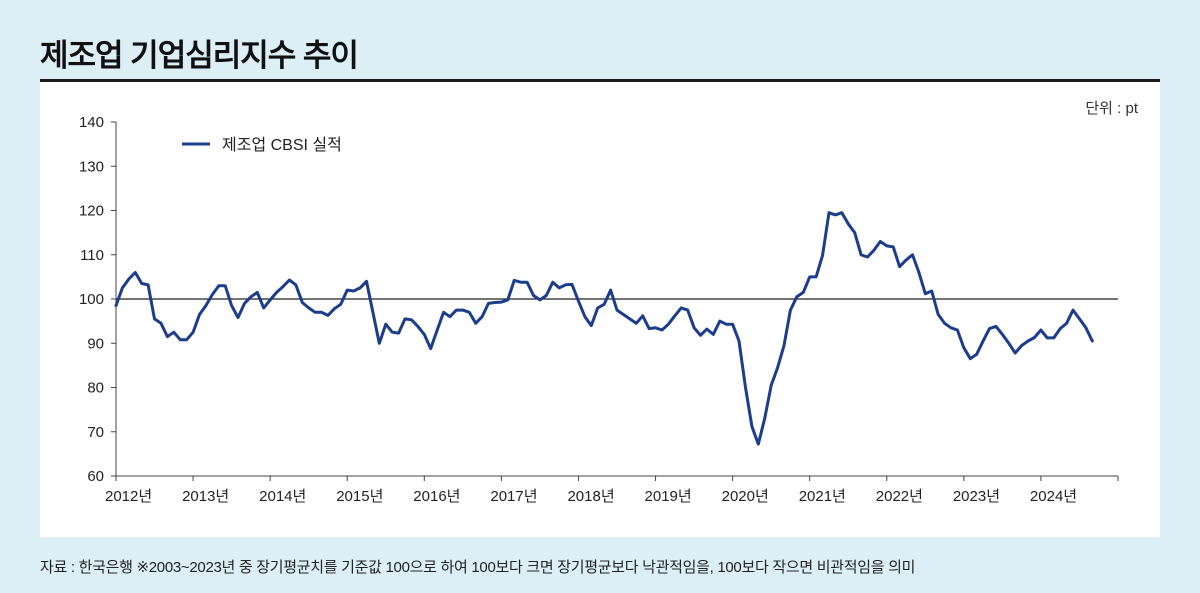  What do you see at coordinates (745, 496) in the screenshot?
I see `x-tick-label: 2020년` at bounding box center [745, 496].